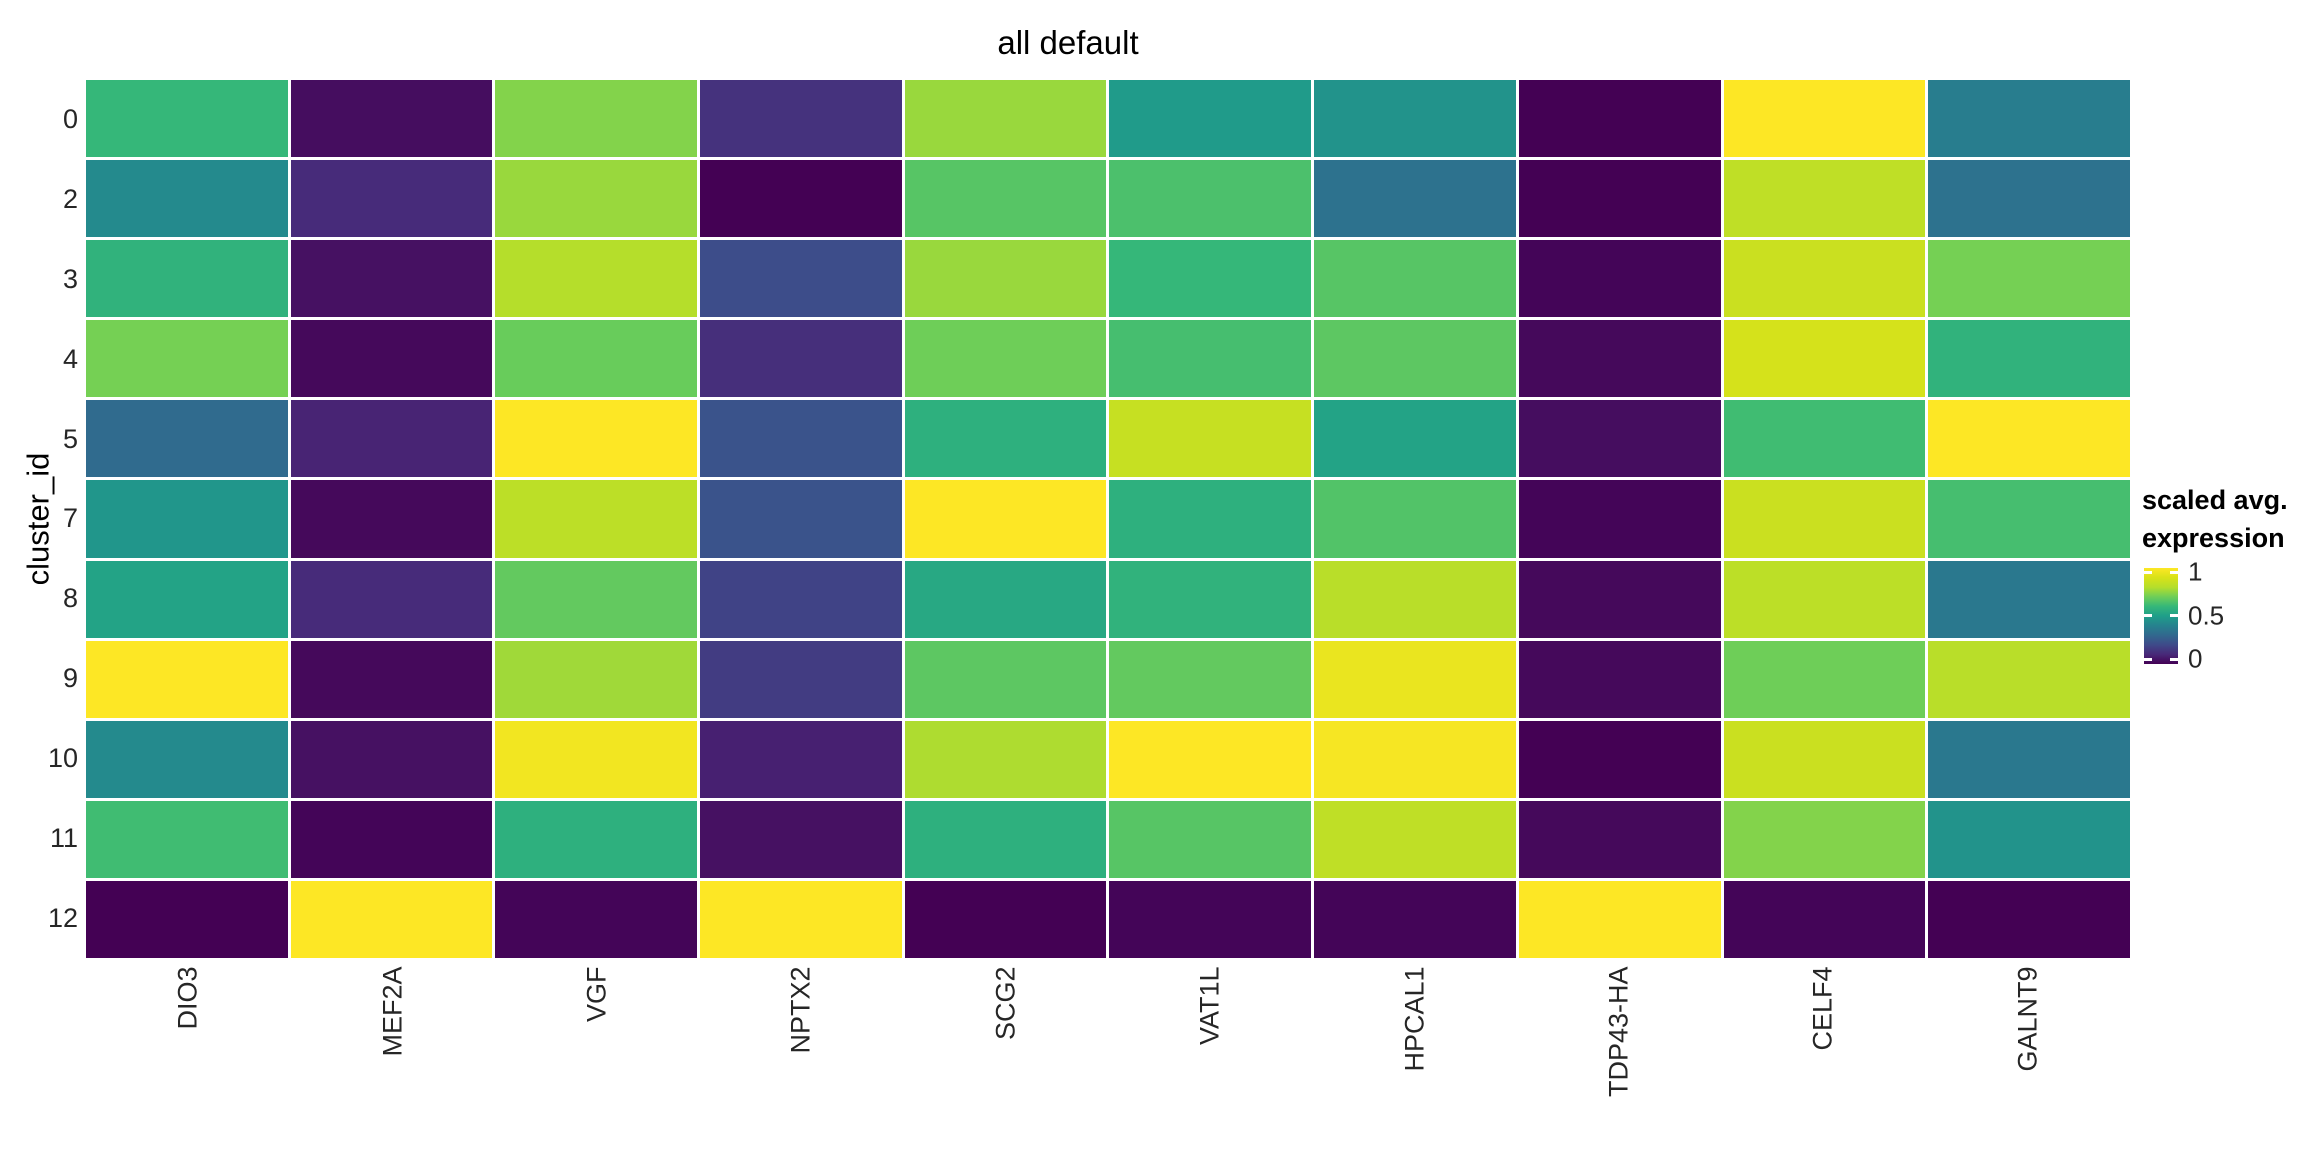 The image size is (2304, 1152). Describe the element at coordinates (1822, 1008) in the screenshot. I see `x-tick-label-text: CELF4` at that location.